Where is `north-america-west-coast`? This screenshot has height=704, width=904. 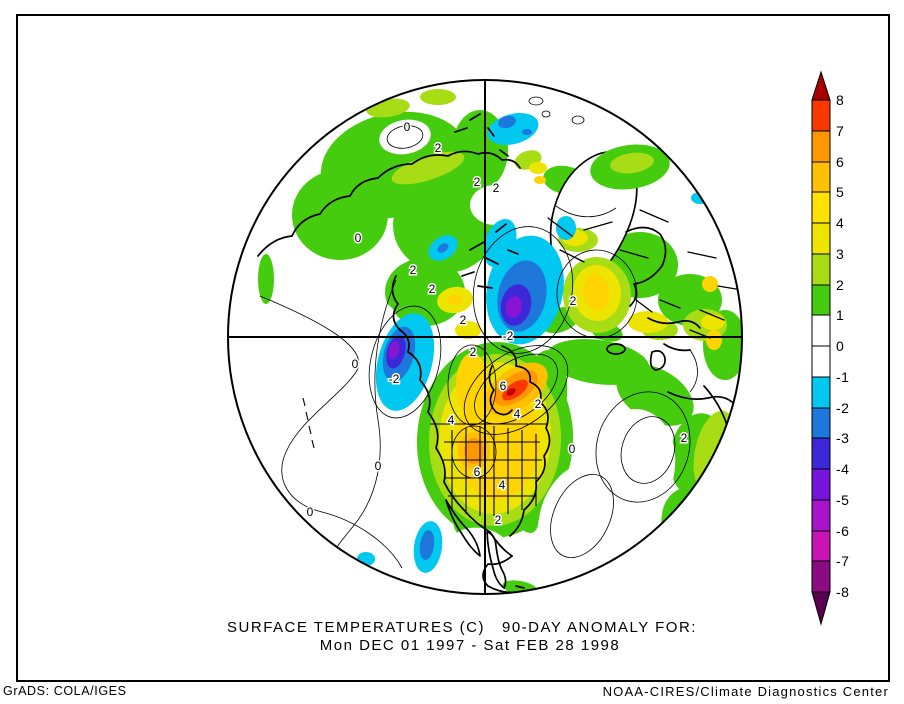 north-america-west-coast is located at coordinates (452, 416).